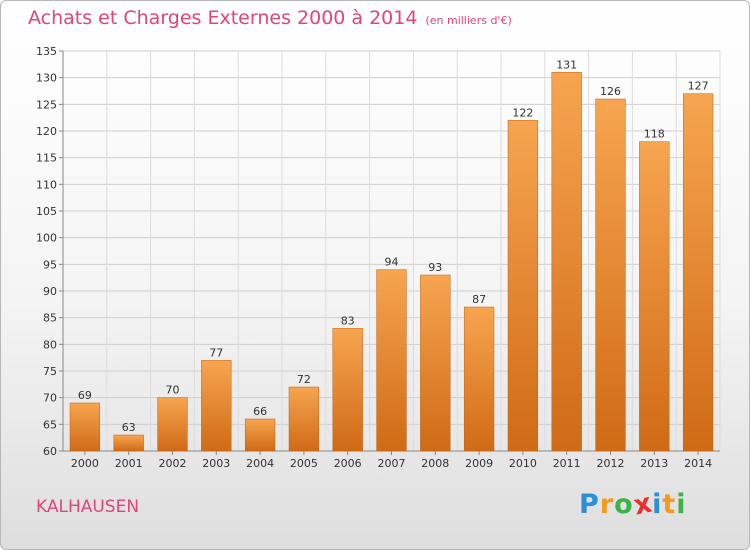  Describe the element at coordinates (46, 78) in the screenshot. I see `y-tick-label: 130` at that location.